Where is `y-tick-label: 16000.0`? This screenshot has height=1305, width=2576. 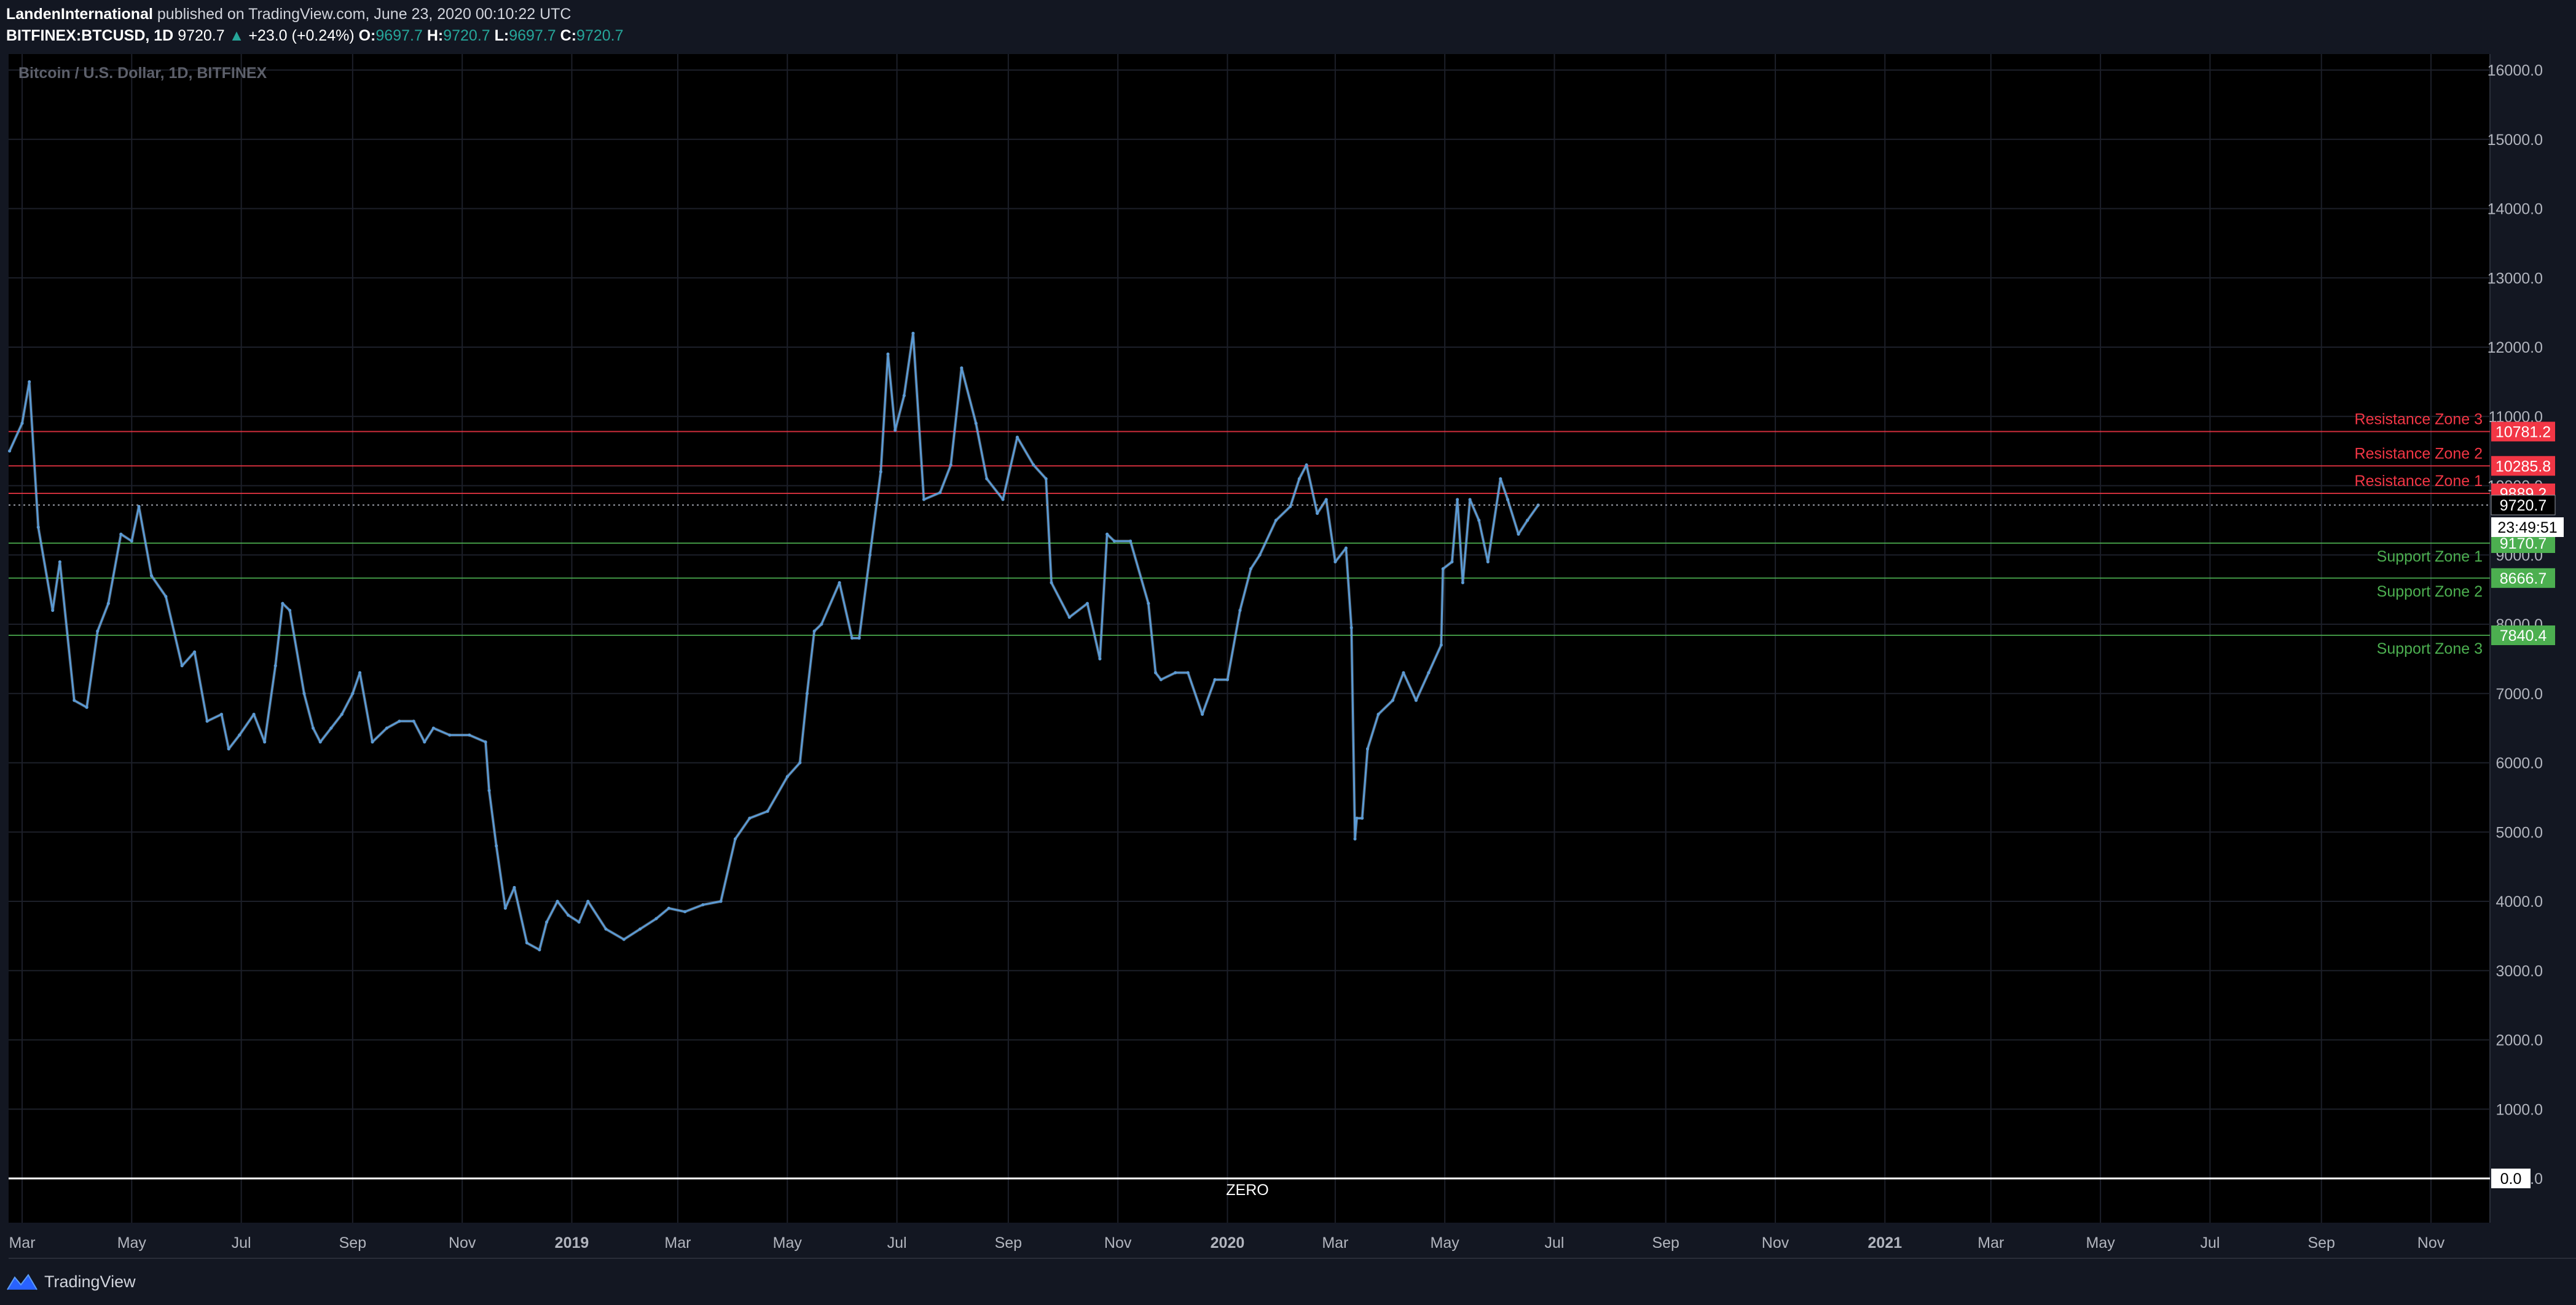 y-tick-label: 16000.0 is located at coordinates (2515, 70).